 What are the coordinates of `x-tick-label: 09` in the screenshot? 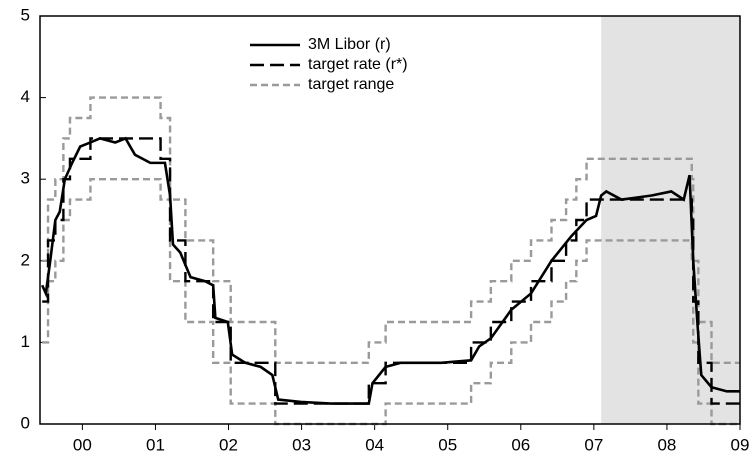 It's located at (740, 444).